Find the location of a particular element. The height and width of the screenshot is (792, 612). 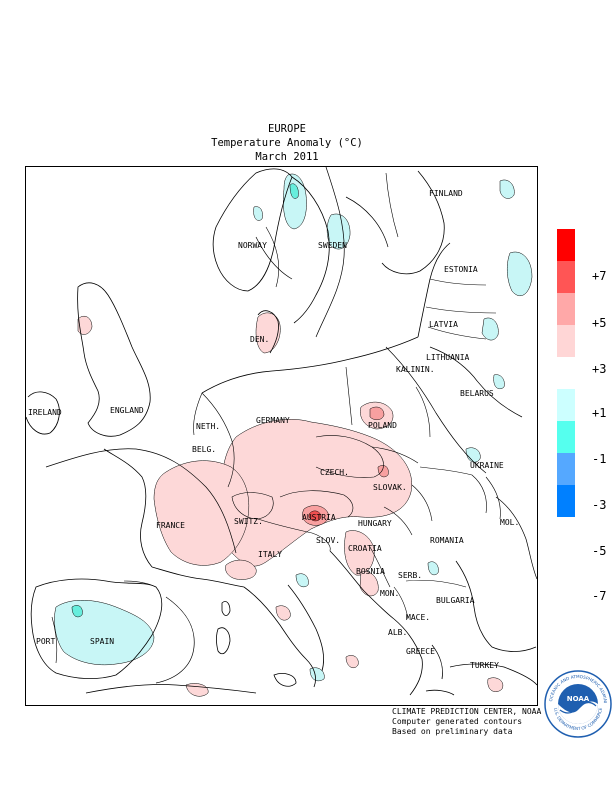

label-france: FRANCE is located at coordinates (170, 525).